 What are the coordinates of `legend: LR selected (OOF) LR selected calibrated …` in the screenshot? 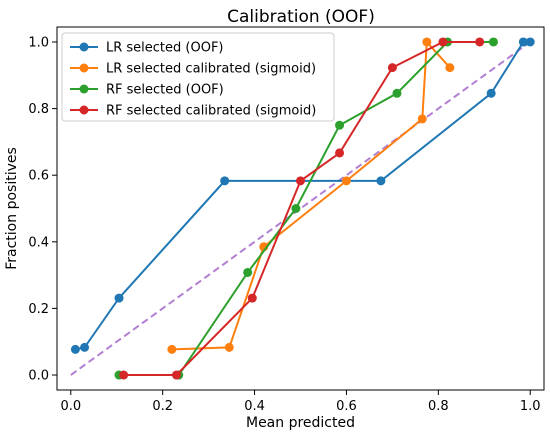 It's located at (198, 77).